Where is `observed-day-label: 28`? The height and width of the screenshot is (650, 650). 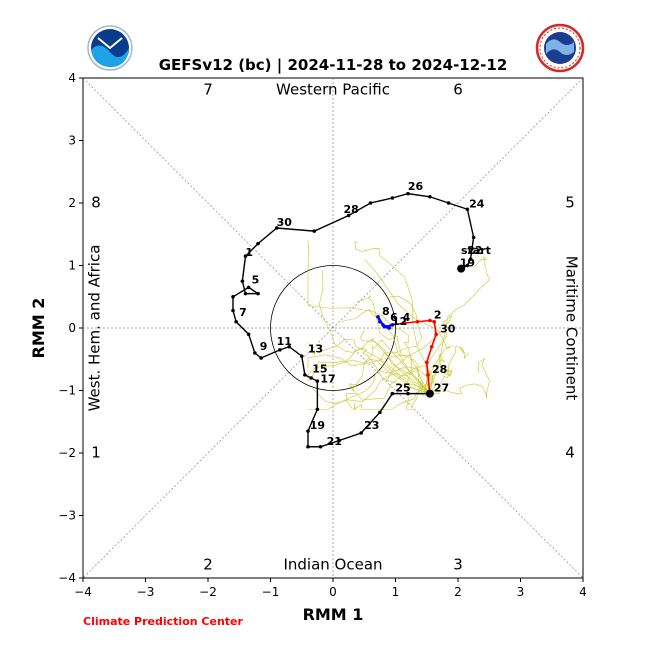
observed-day-label: 28 is located at coordinates (351, 209).